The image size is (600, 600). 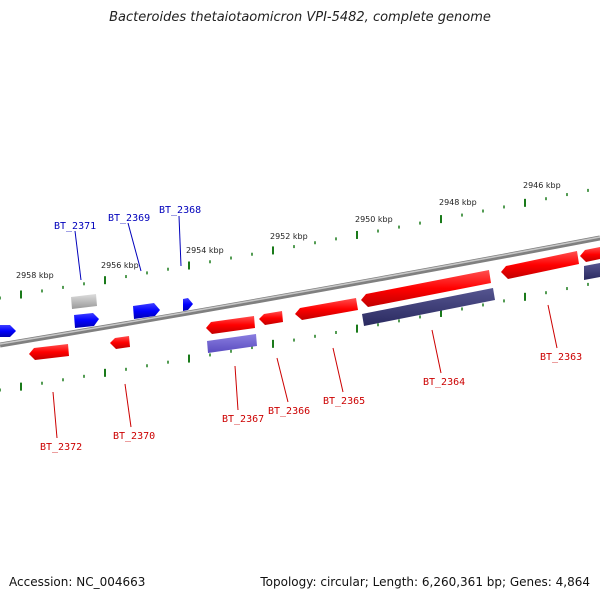 I want to click on gene-label: BT_2372, so click(x=61, y=447).